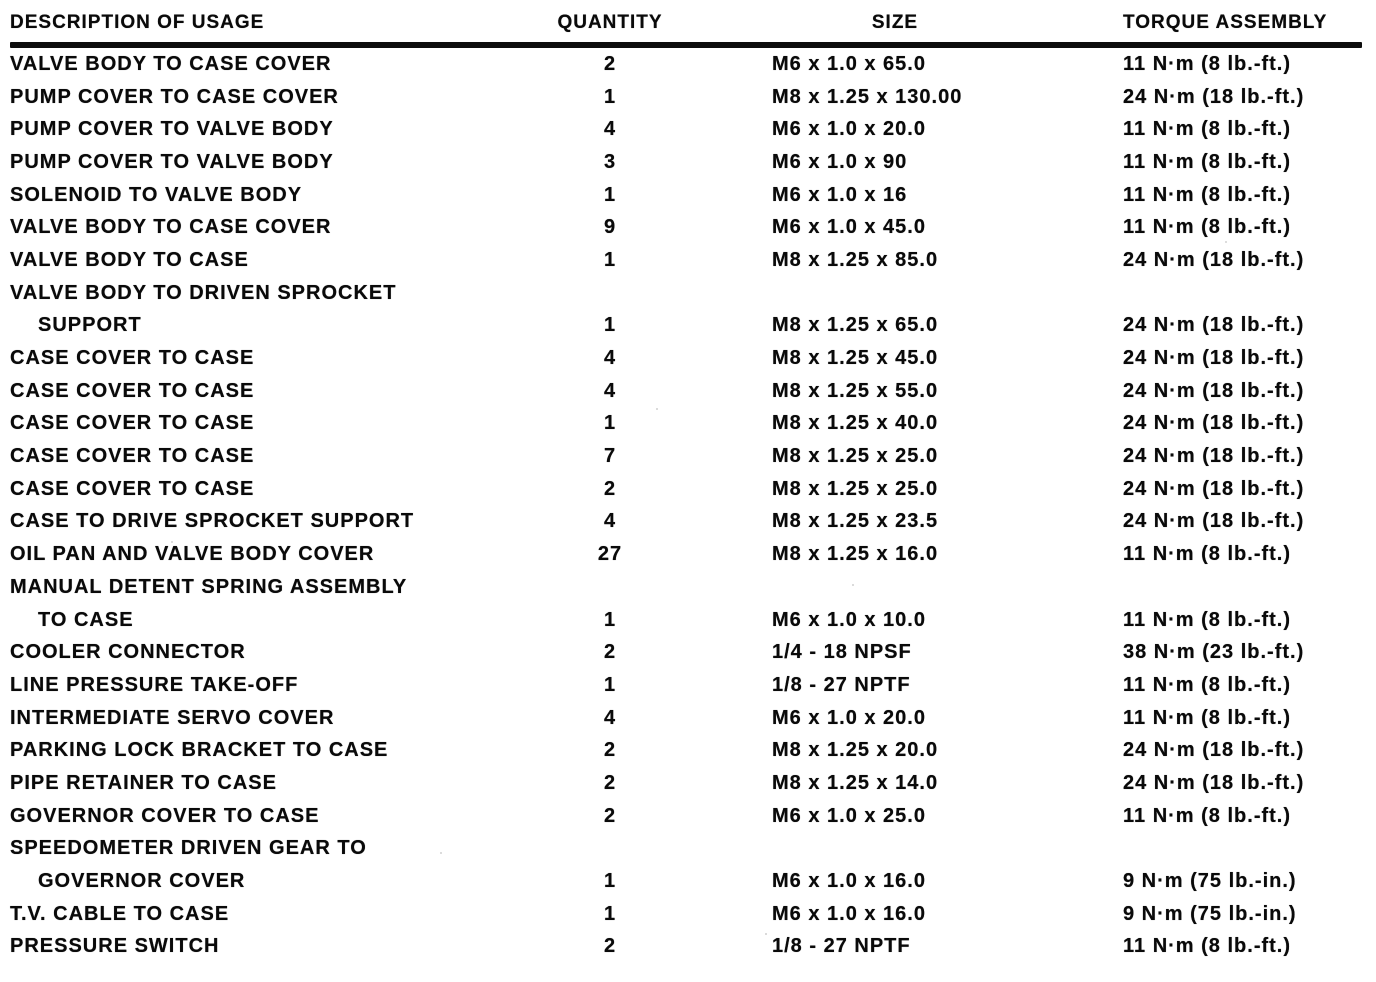  Describe the element at coordinates (849, 63) in the screenshot. I see `size-cell: M6 x 1.0 x 65.0` at that location.